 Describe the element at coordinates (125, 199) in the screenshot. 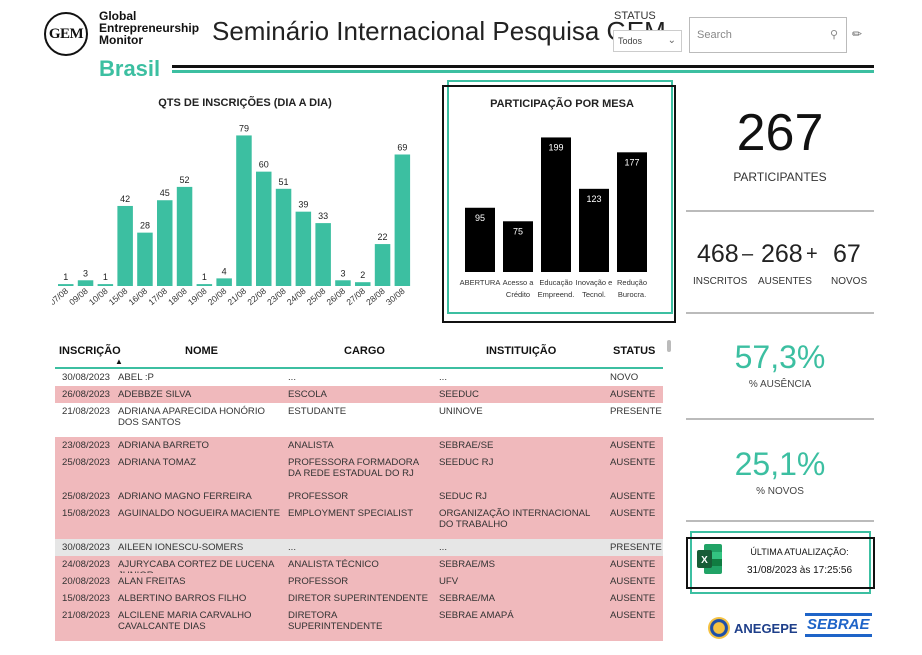

I see `data-label: 42` at that location.